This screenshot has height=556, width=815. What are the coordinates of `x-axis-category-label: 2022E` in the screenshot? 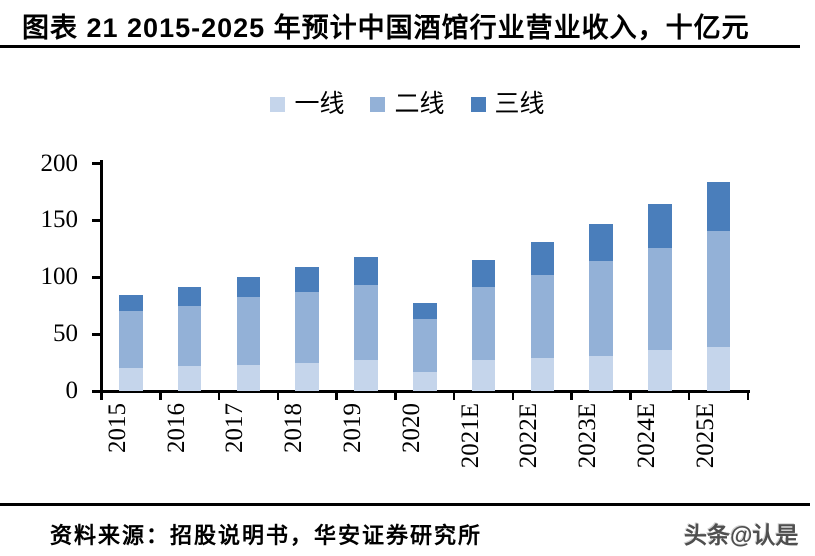 It's located at (529, 436).